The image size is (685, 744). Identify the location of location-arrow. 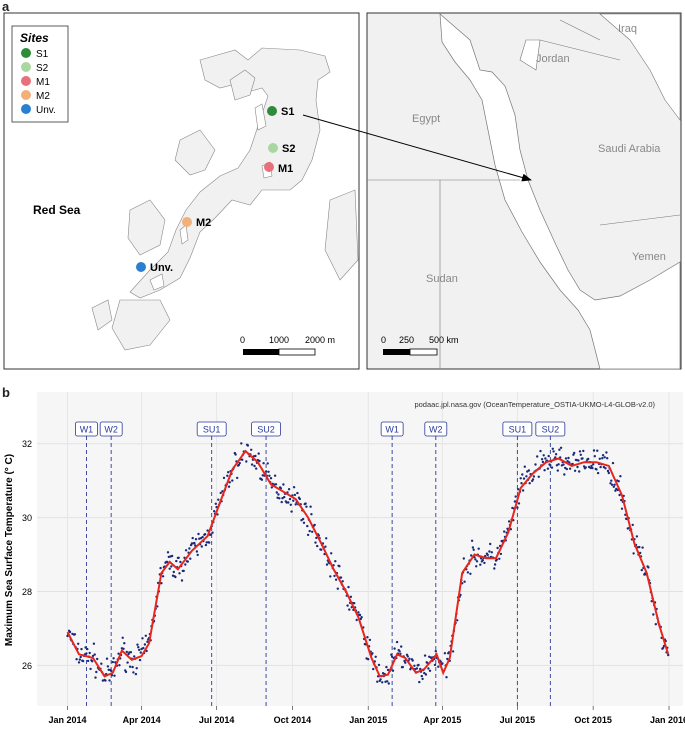
(417, 148).